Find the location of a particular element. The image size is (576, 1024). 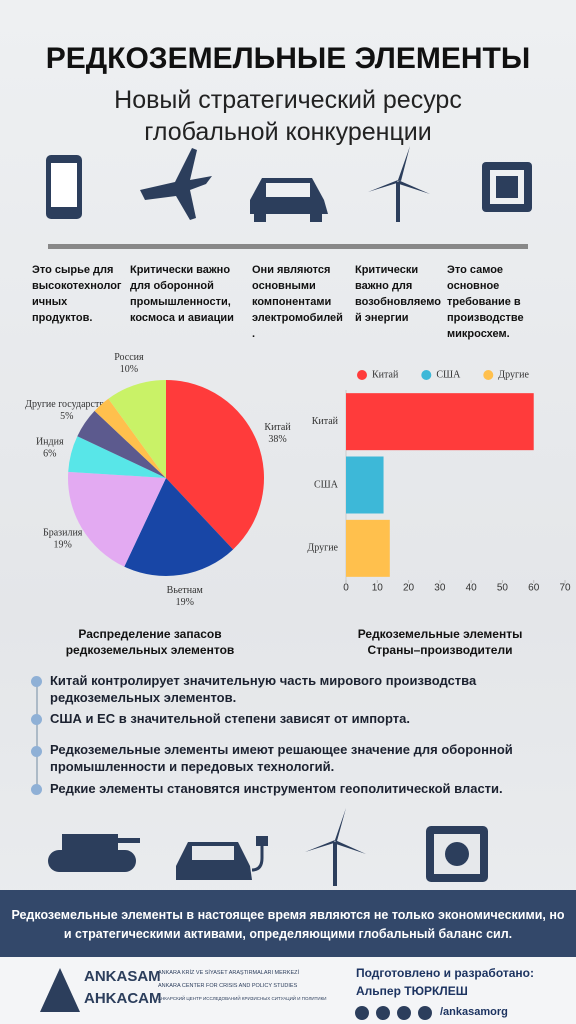

slice-label: Китай is located at coordinates (277, 427).